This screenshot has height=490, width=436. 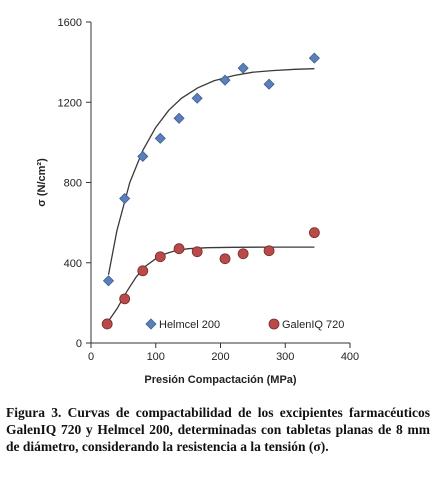 What do you see at coordinates (220, 357) in the screenshot?
I see `x-tick-label: 200` at bounding box center [220, 357].